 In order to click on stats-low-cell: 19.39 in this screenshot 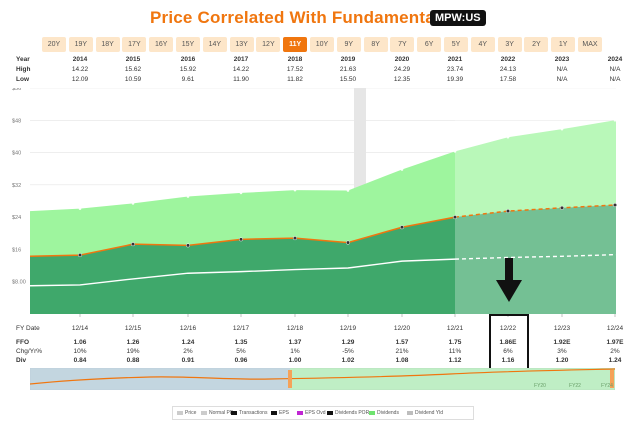, I will do `click(455, 79)`.